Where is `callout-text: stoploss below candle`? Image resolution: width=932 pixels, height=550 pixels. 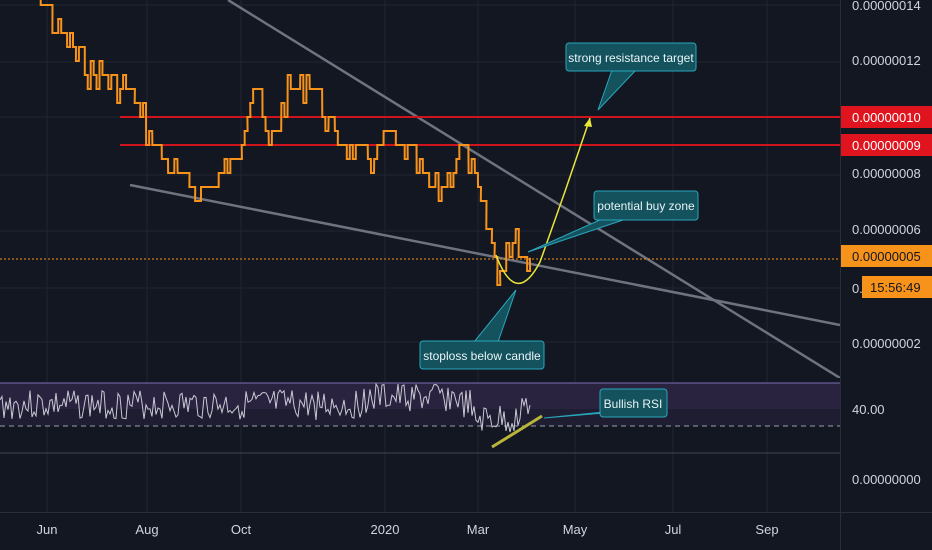
callout-text: stoploss below candle is located at coordinates (482, 356).